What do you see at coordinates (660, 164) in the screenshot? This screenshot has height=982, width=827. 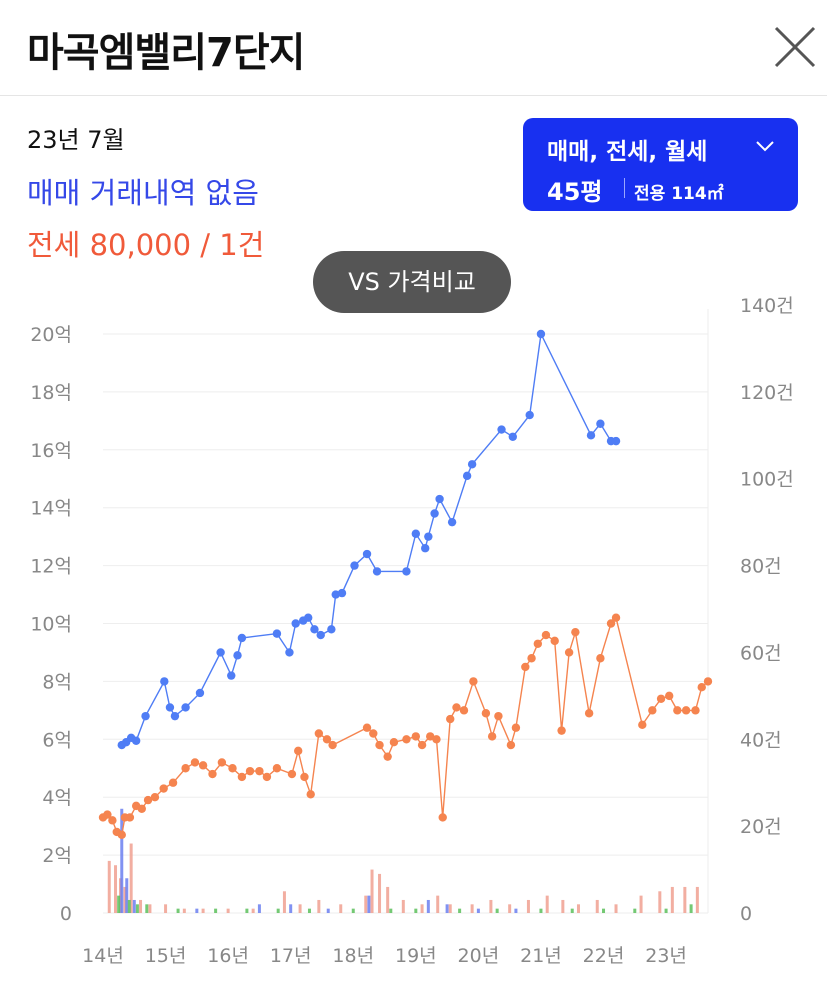 I see `trade-filter-button: 매매, 전세, 월세 45평 전용 114㎡` at bounding box center [660, 164].